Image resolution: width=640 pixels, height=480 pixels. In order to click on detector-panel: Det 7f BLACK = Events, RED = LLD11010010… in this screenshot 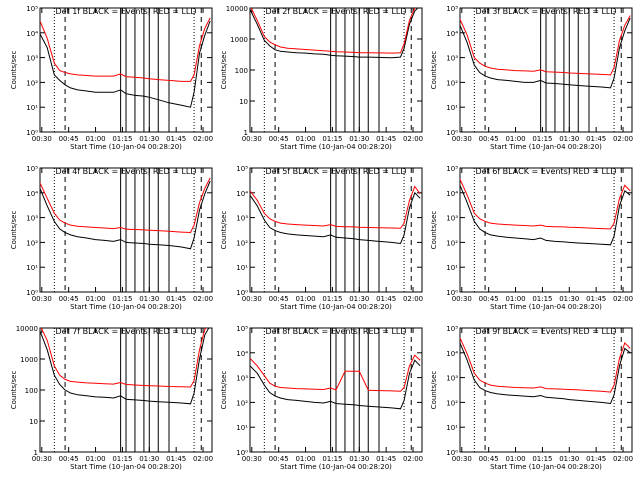, I will do `click(111, 398)`.